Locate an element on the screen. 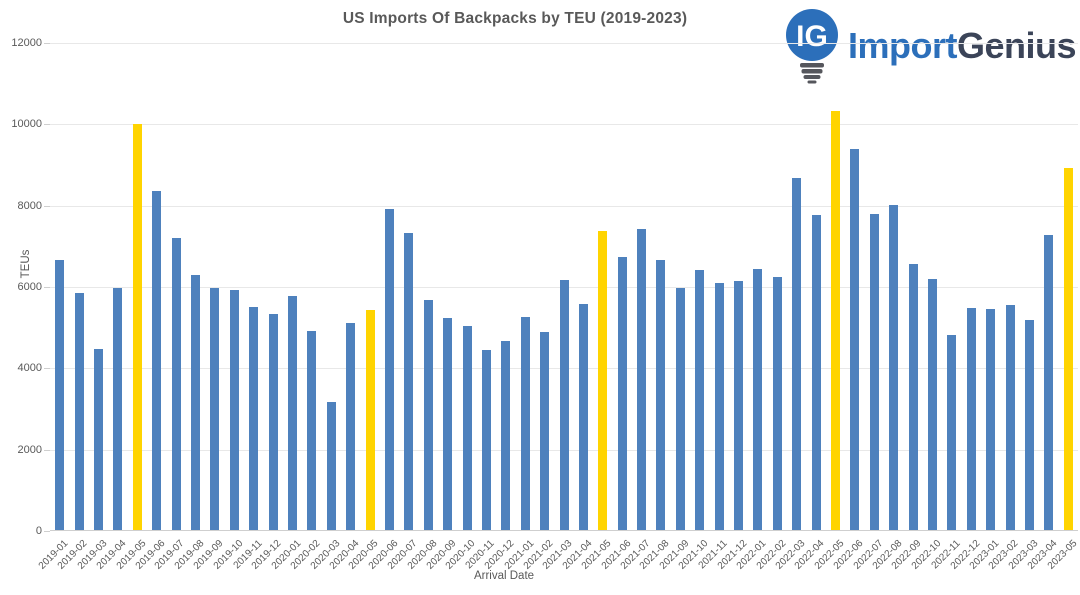  logo-genius-text: Genius is located at coordinates (1016, 45).